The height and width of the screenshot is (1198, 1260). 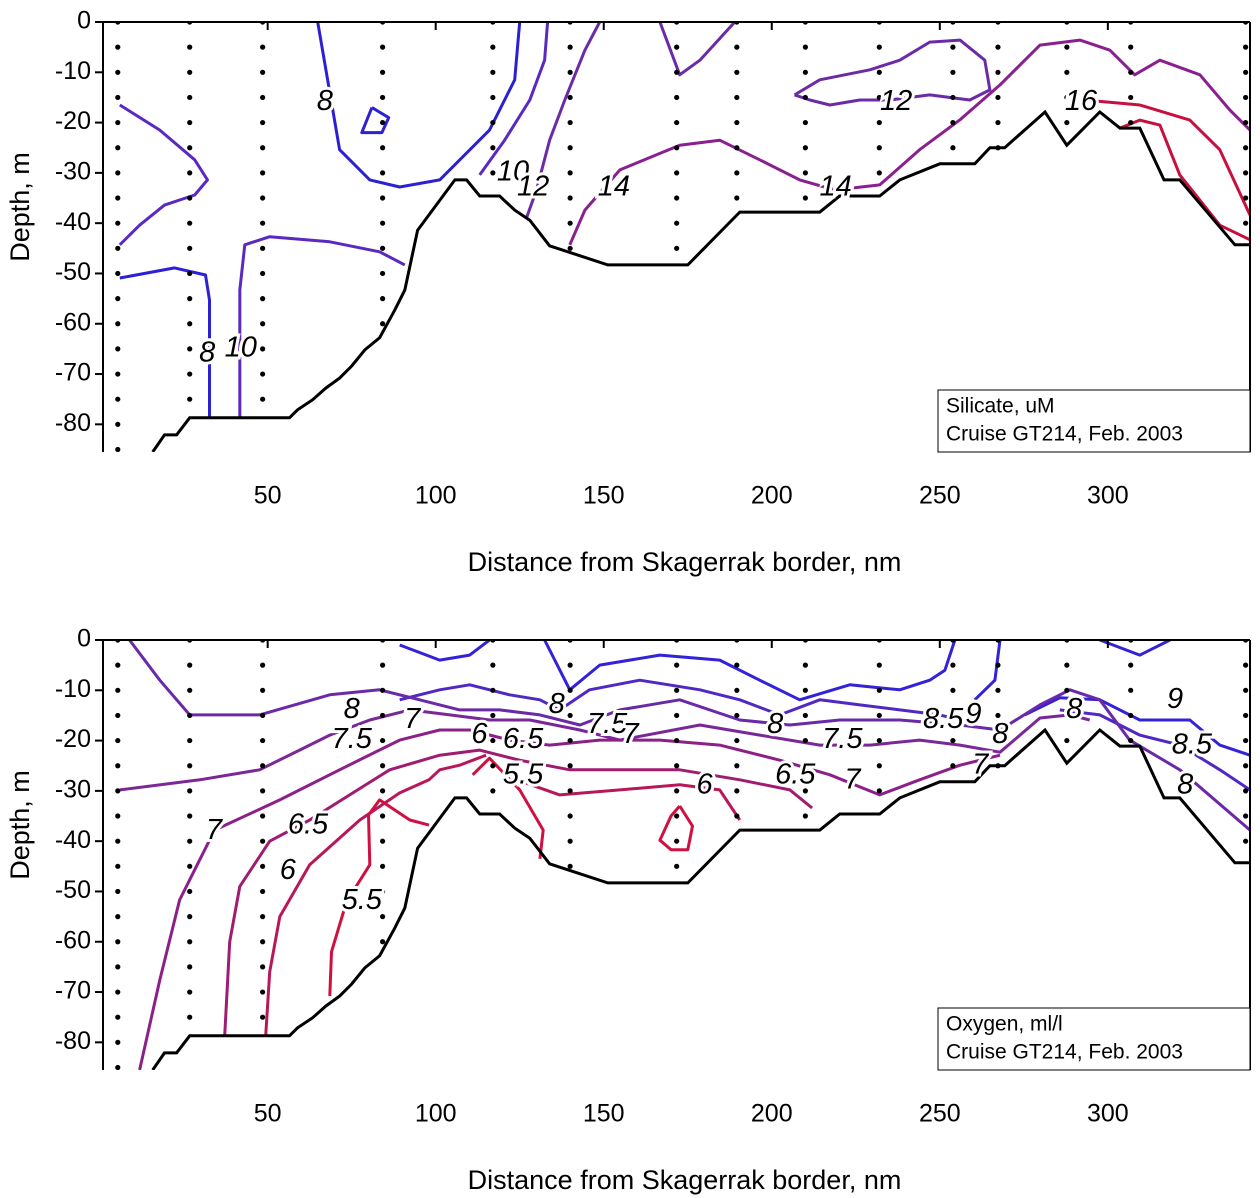 I want to click on x-tick-label: 300, so click(x=1108, y=1114).